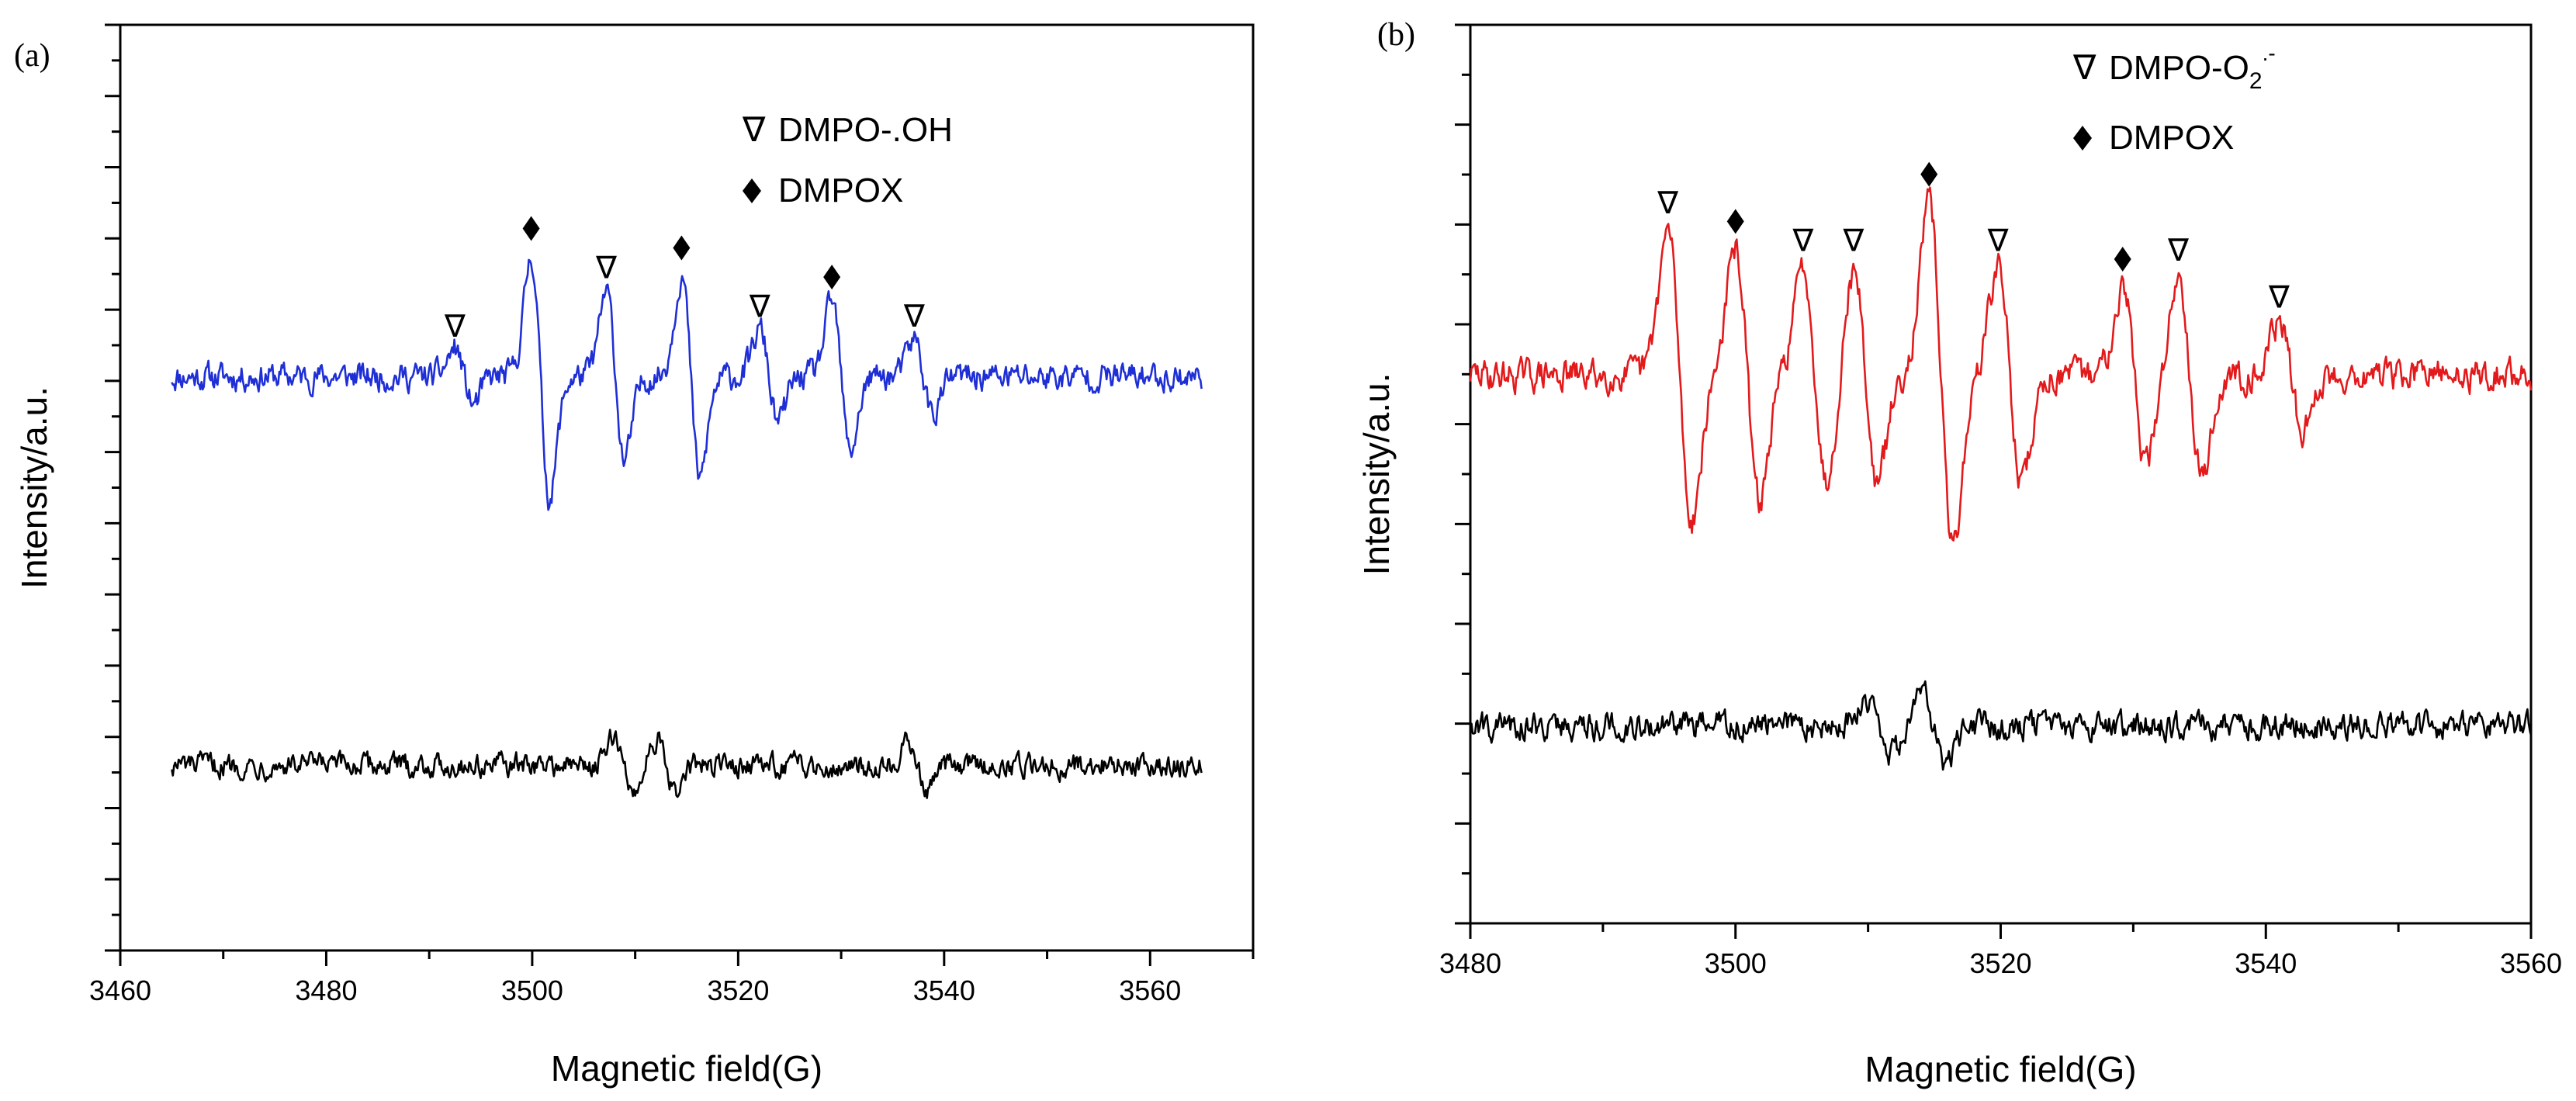 The height and width of the screenshot is (1101, 2576). What do you see at coordinates (865, 130) in the screenshot?
I see `legend-label: DMPO-.OH` at bounding box center [865, 130].